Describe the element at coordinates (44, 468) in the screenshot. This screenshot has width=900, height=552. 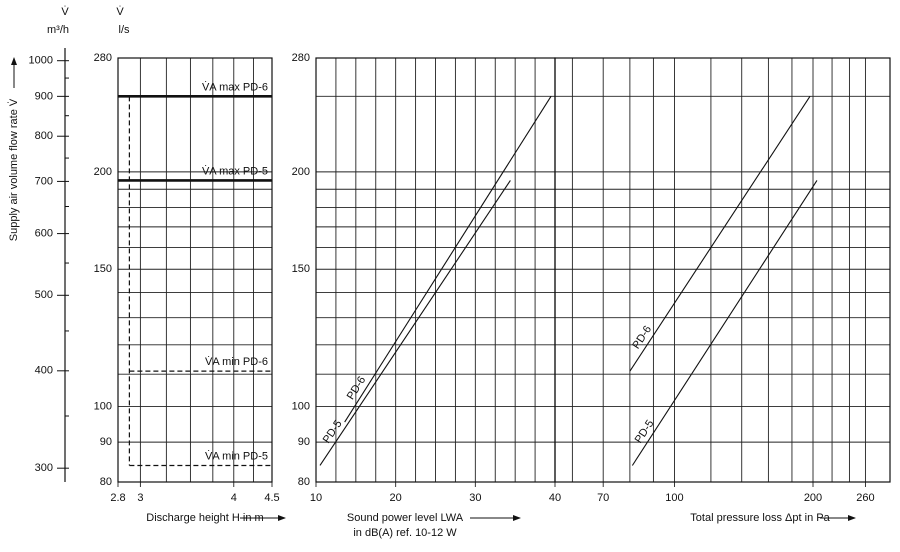
I see `y2-tick-label: 300` at that location.